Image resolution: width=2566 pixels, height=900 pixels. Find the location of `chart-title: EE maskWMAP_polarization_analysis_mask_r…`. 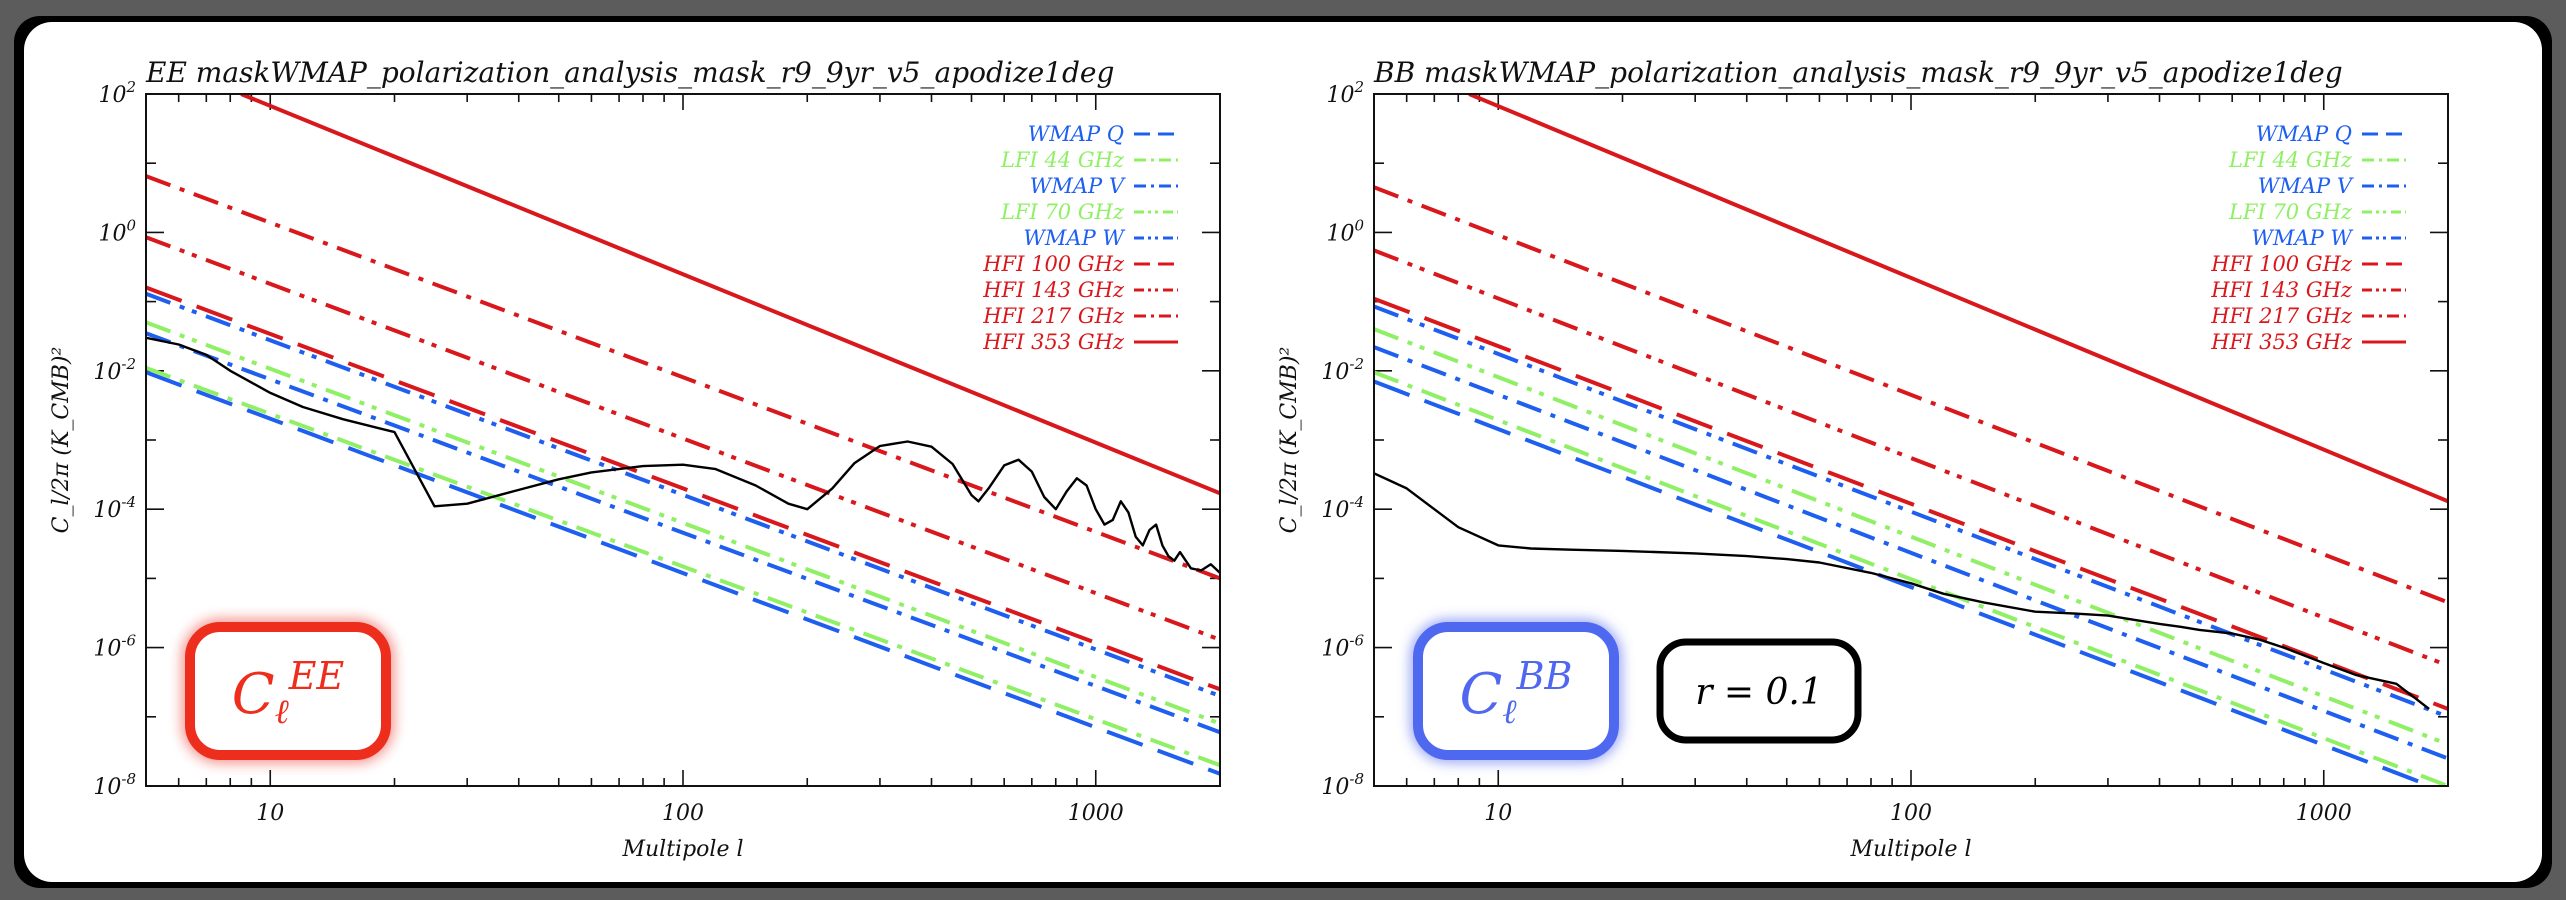

chart-title: EE maskWMAP_polarization_analysis_mask_r… is located at coordinates (629, 72).